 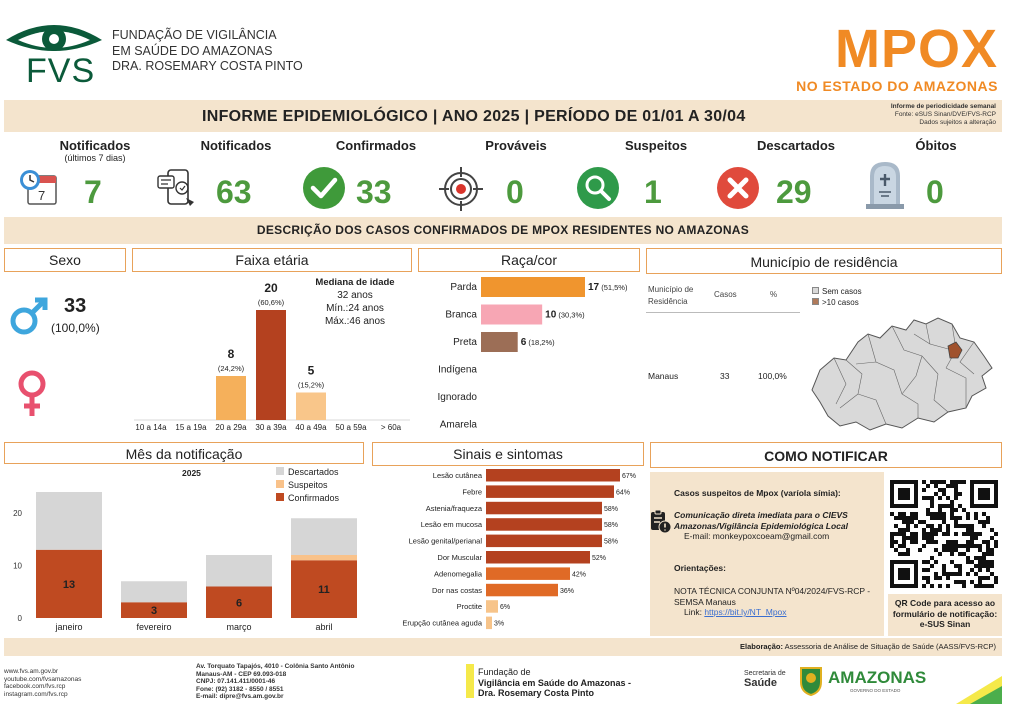 What do you see at coordinates (311, 385) in the screenshot?
I see `age-bar-pct: (15,2%)` at bounding box center [311, 385].